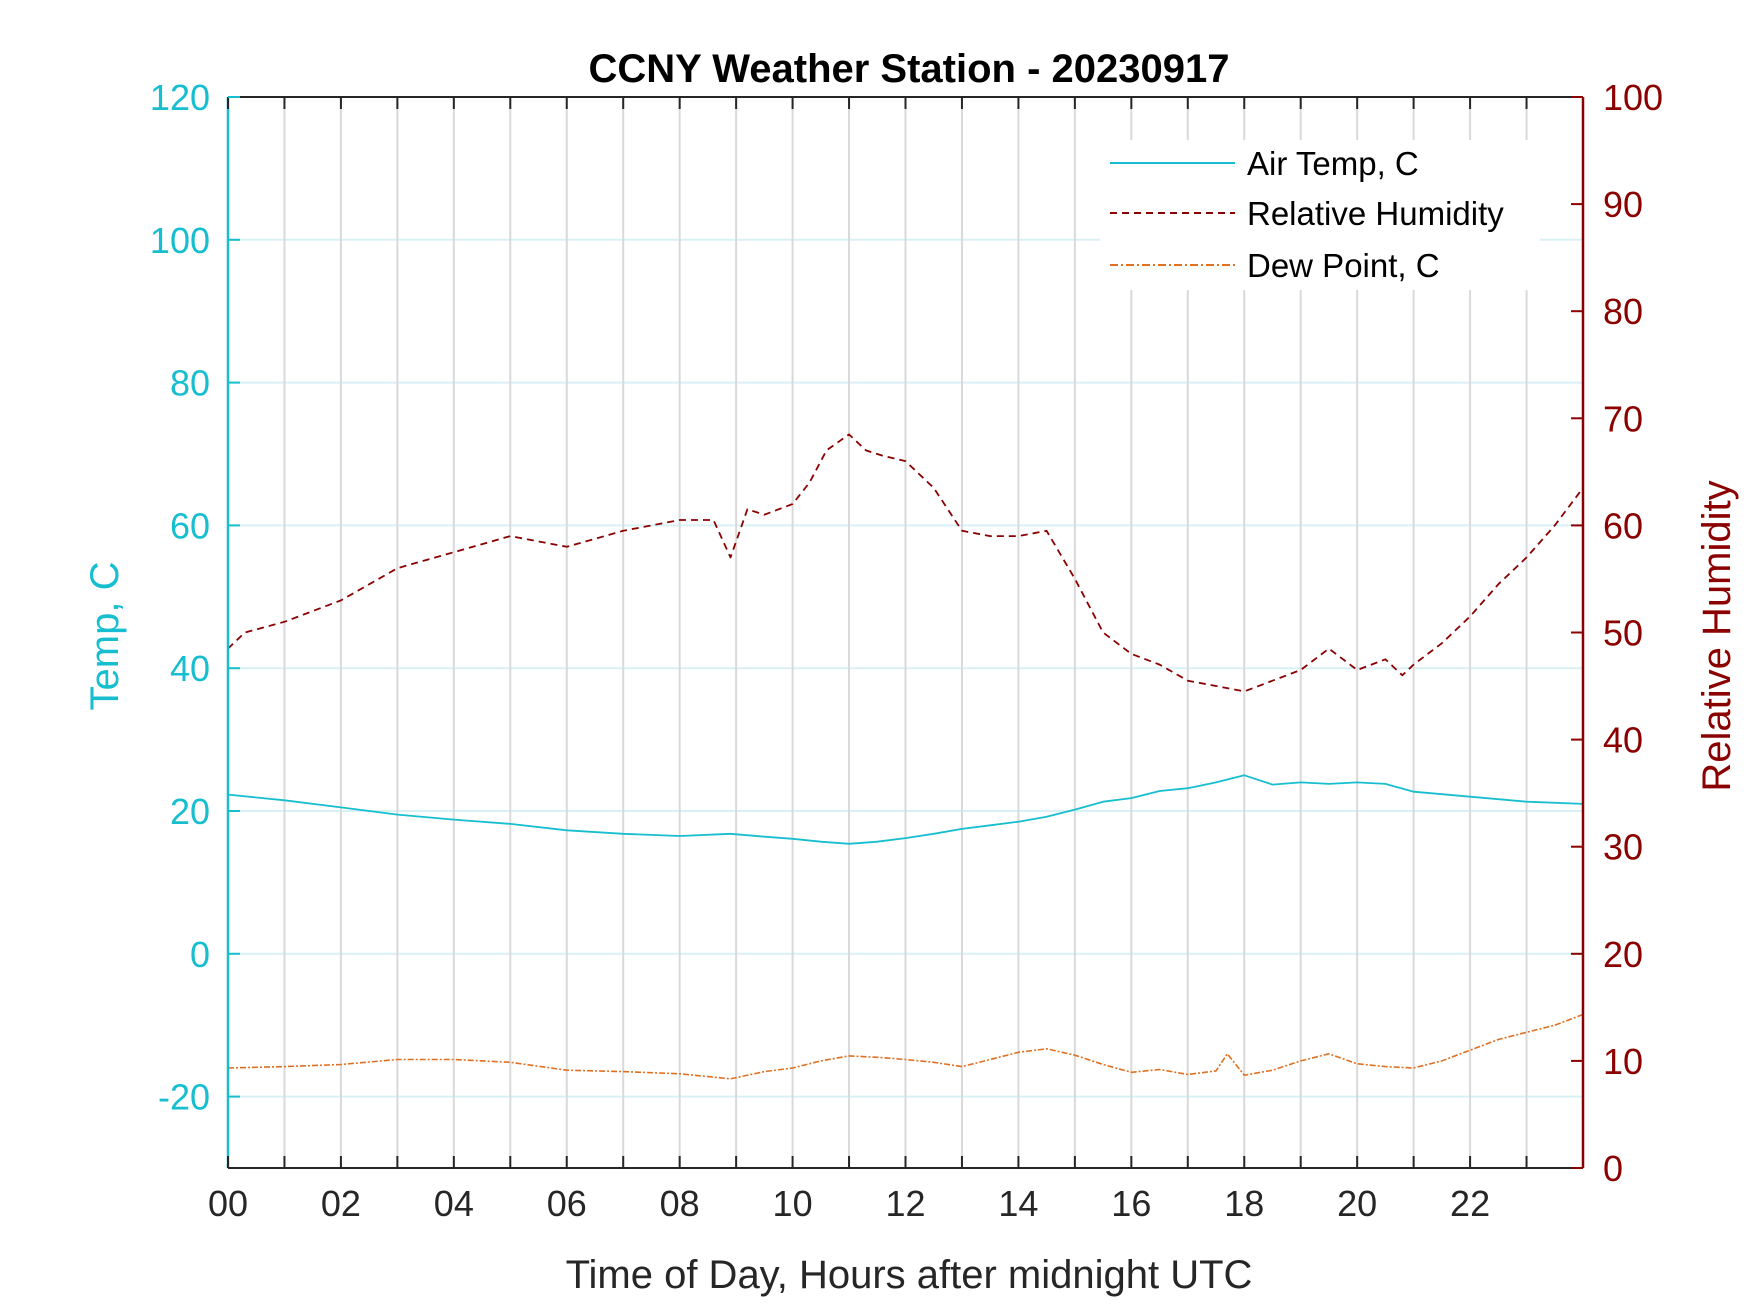 This screenshot has height=1313, width=1750. Describe the element at coordinates (1623, 525) in the screenshot. I see `y-right-tick-label: 60` at that location.